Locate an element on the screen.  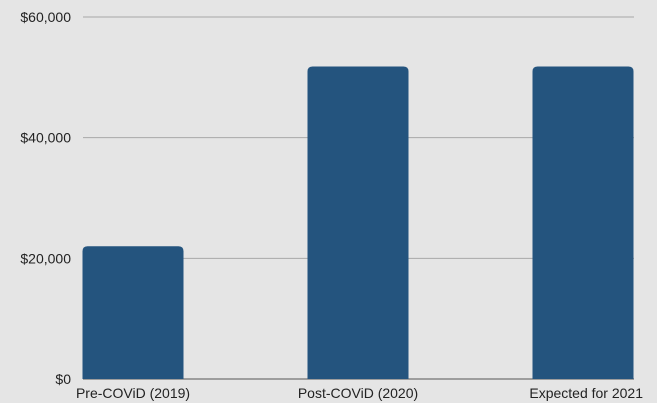
y-tick-label: $60,000 is located at coordinates (45, 17).